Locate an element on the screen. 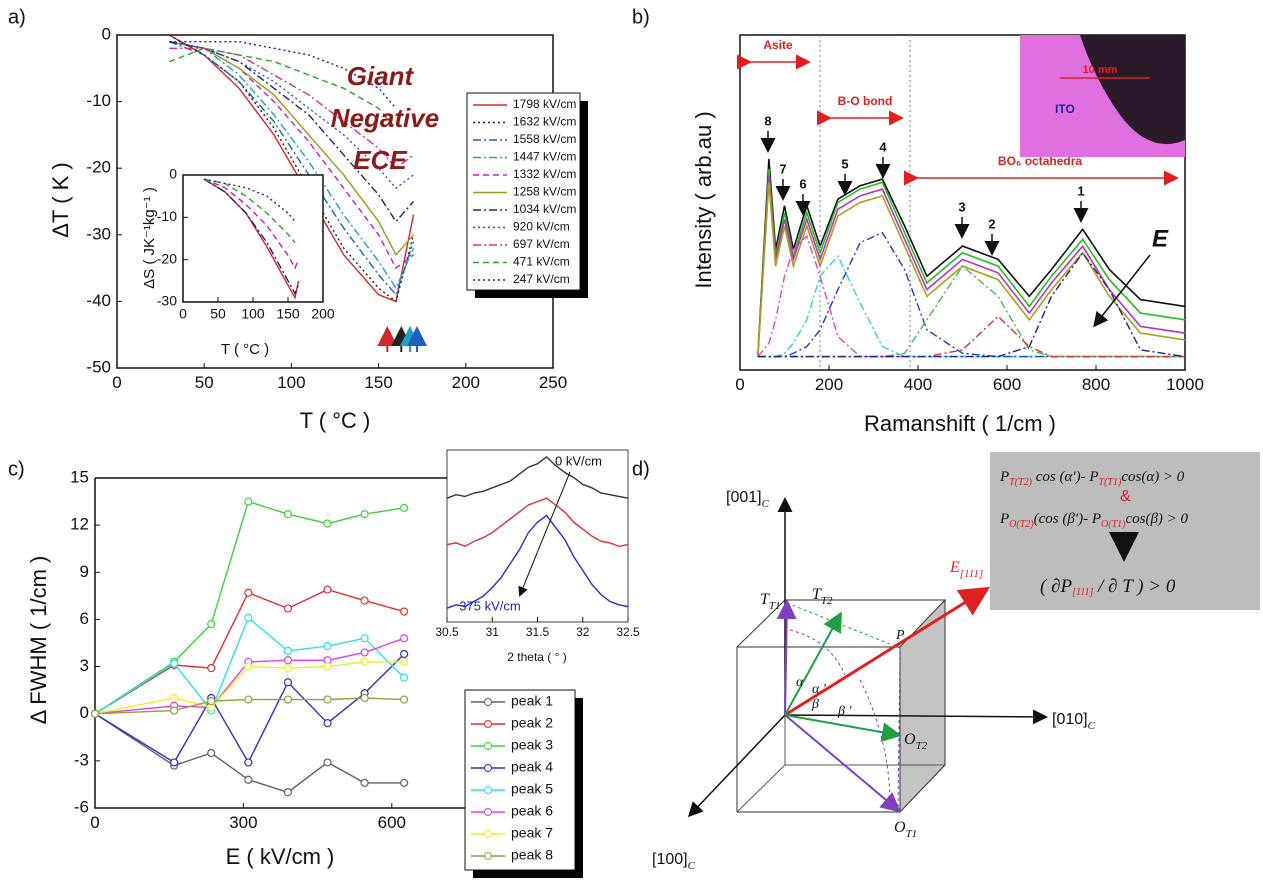 This screenshot has height=882, width=1263. annotation: 375 kV/cm is located at coordinates (489, 605).